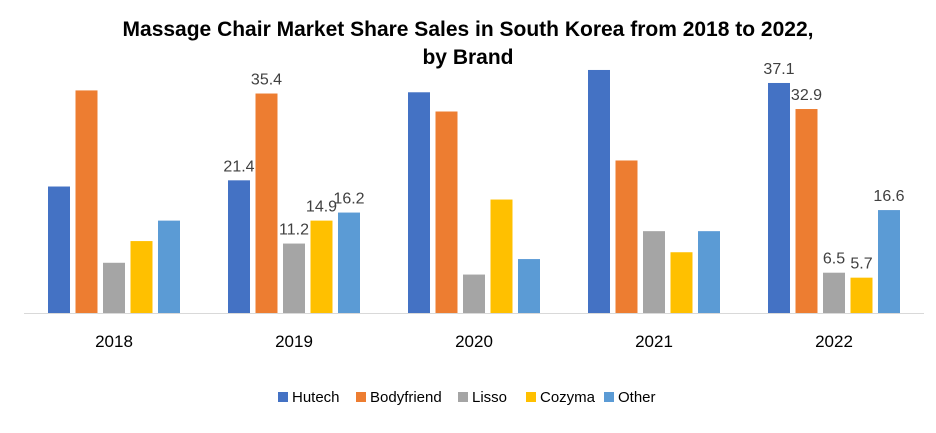 Image resolution: width=936 pixels, height=433 pixels. What do you see at coordinates (321, 207) in the screenshot?
I see `data-label-cozyma-2019: 14.9` at bounding box center [321, 207].